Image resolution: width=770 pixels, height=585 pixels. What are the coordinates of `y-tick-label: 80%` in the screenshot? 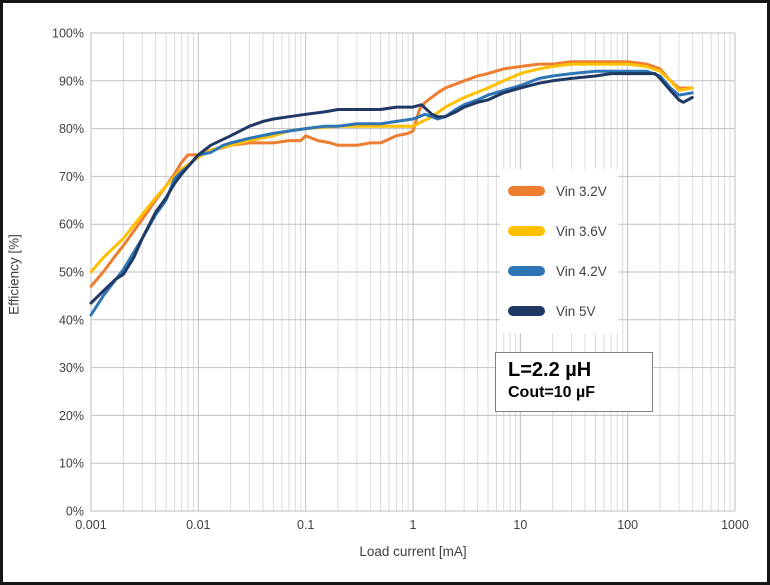 It's located at (71, 129).